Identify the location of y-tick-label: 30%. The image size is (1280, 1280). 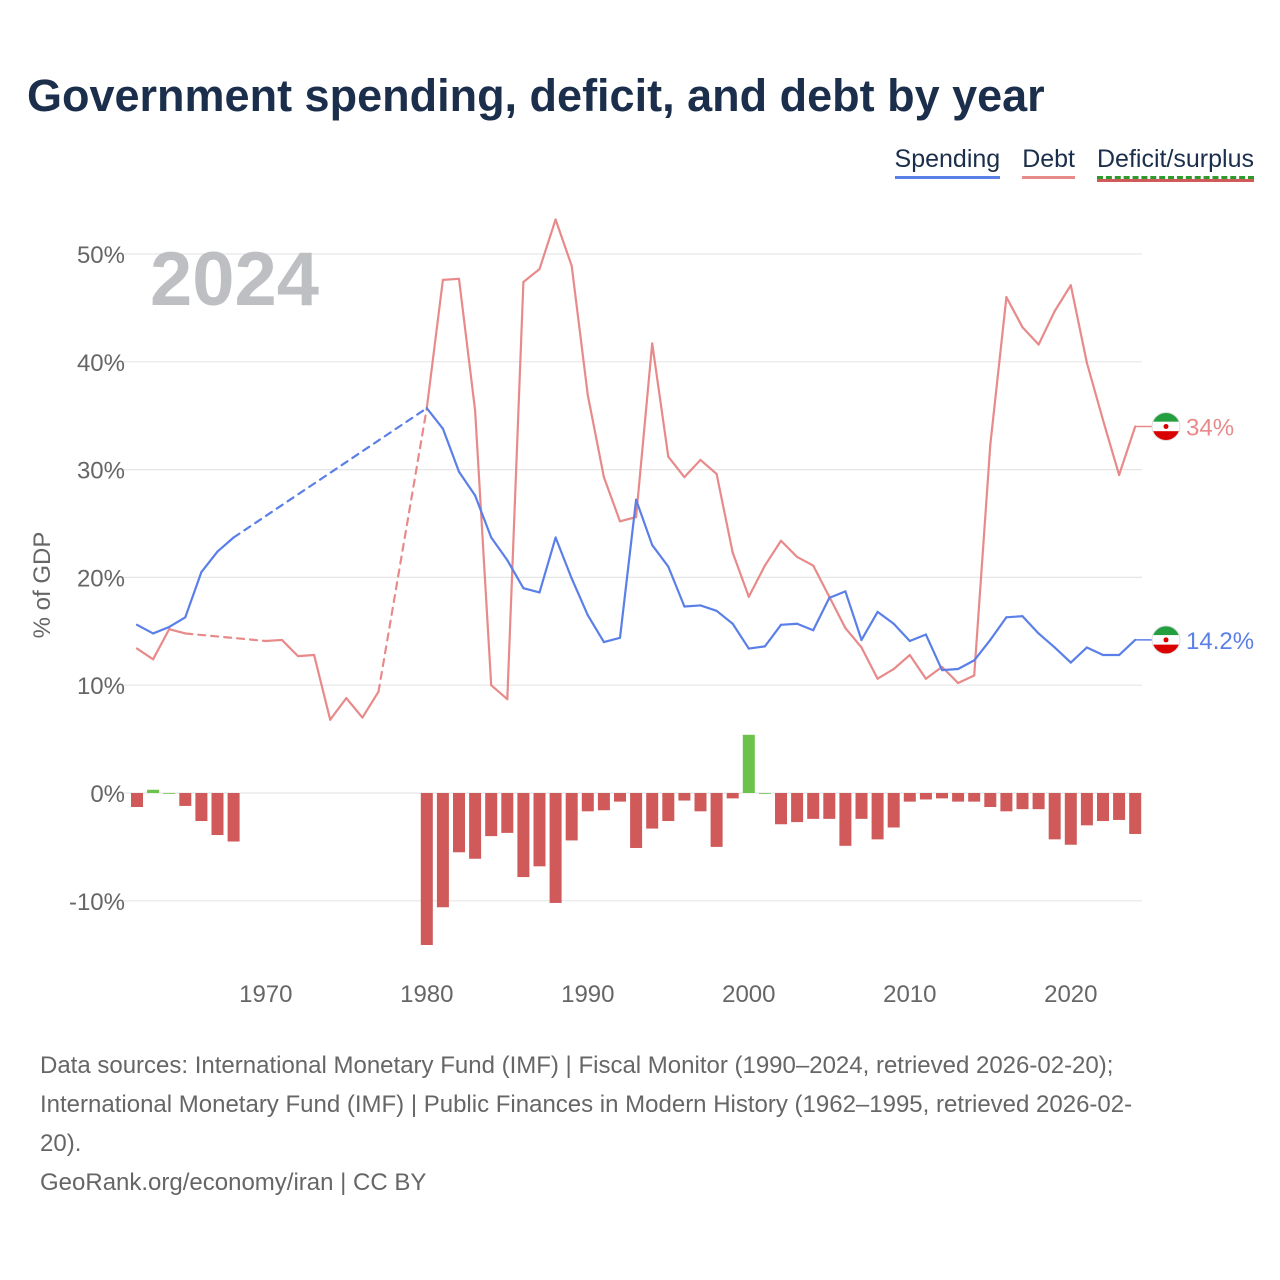
(101, 471).